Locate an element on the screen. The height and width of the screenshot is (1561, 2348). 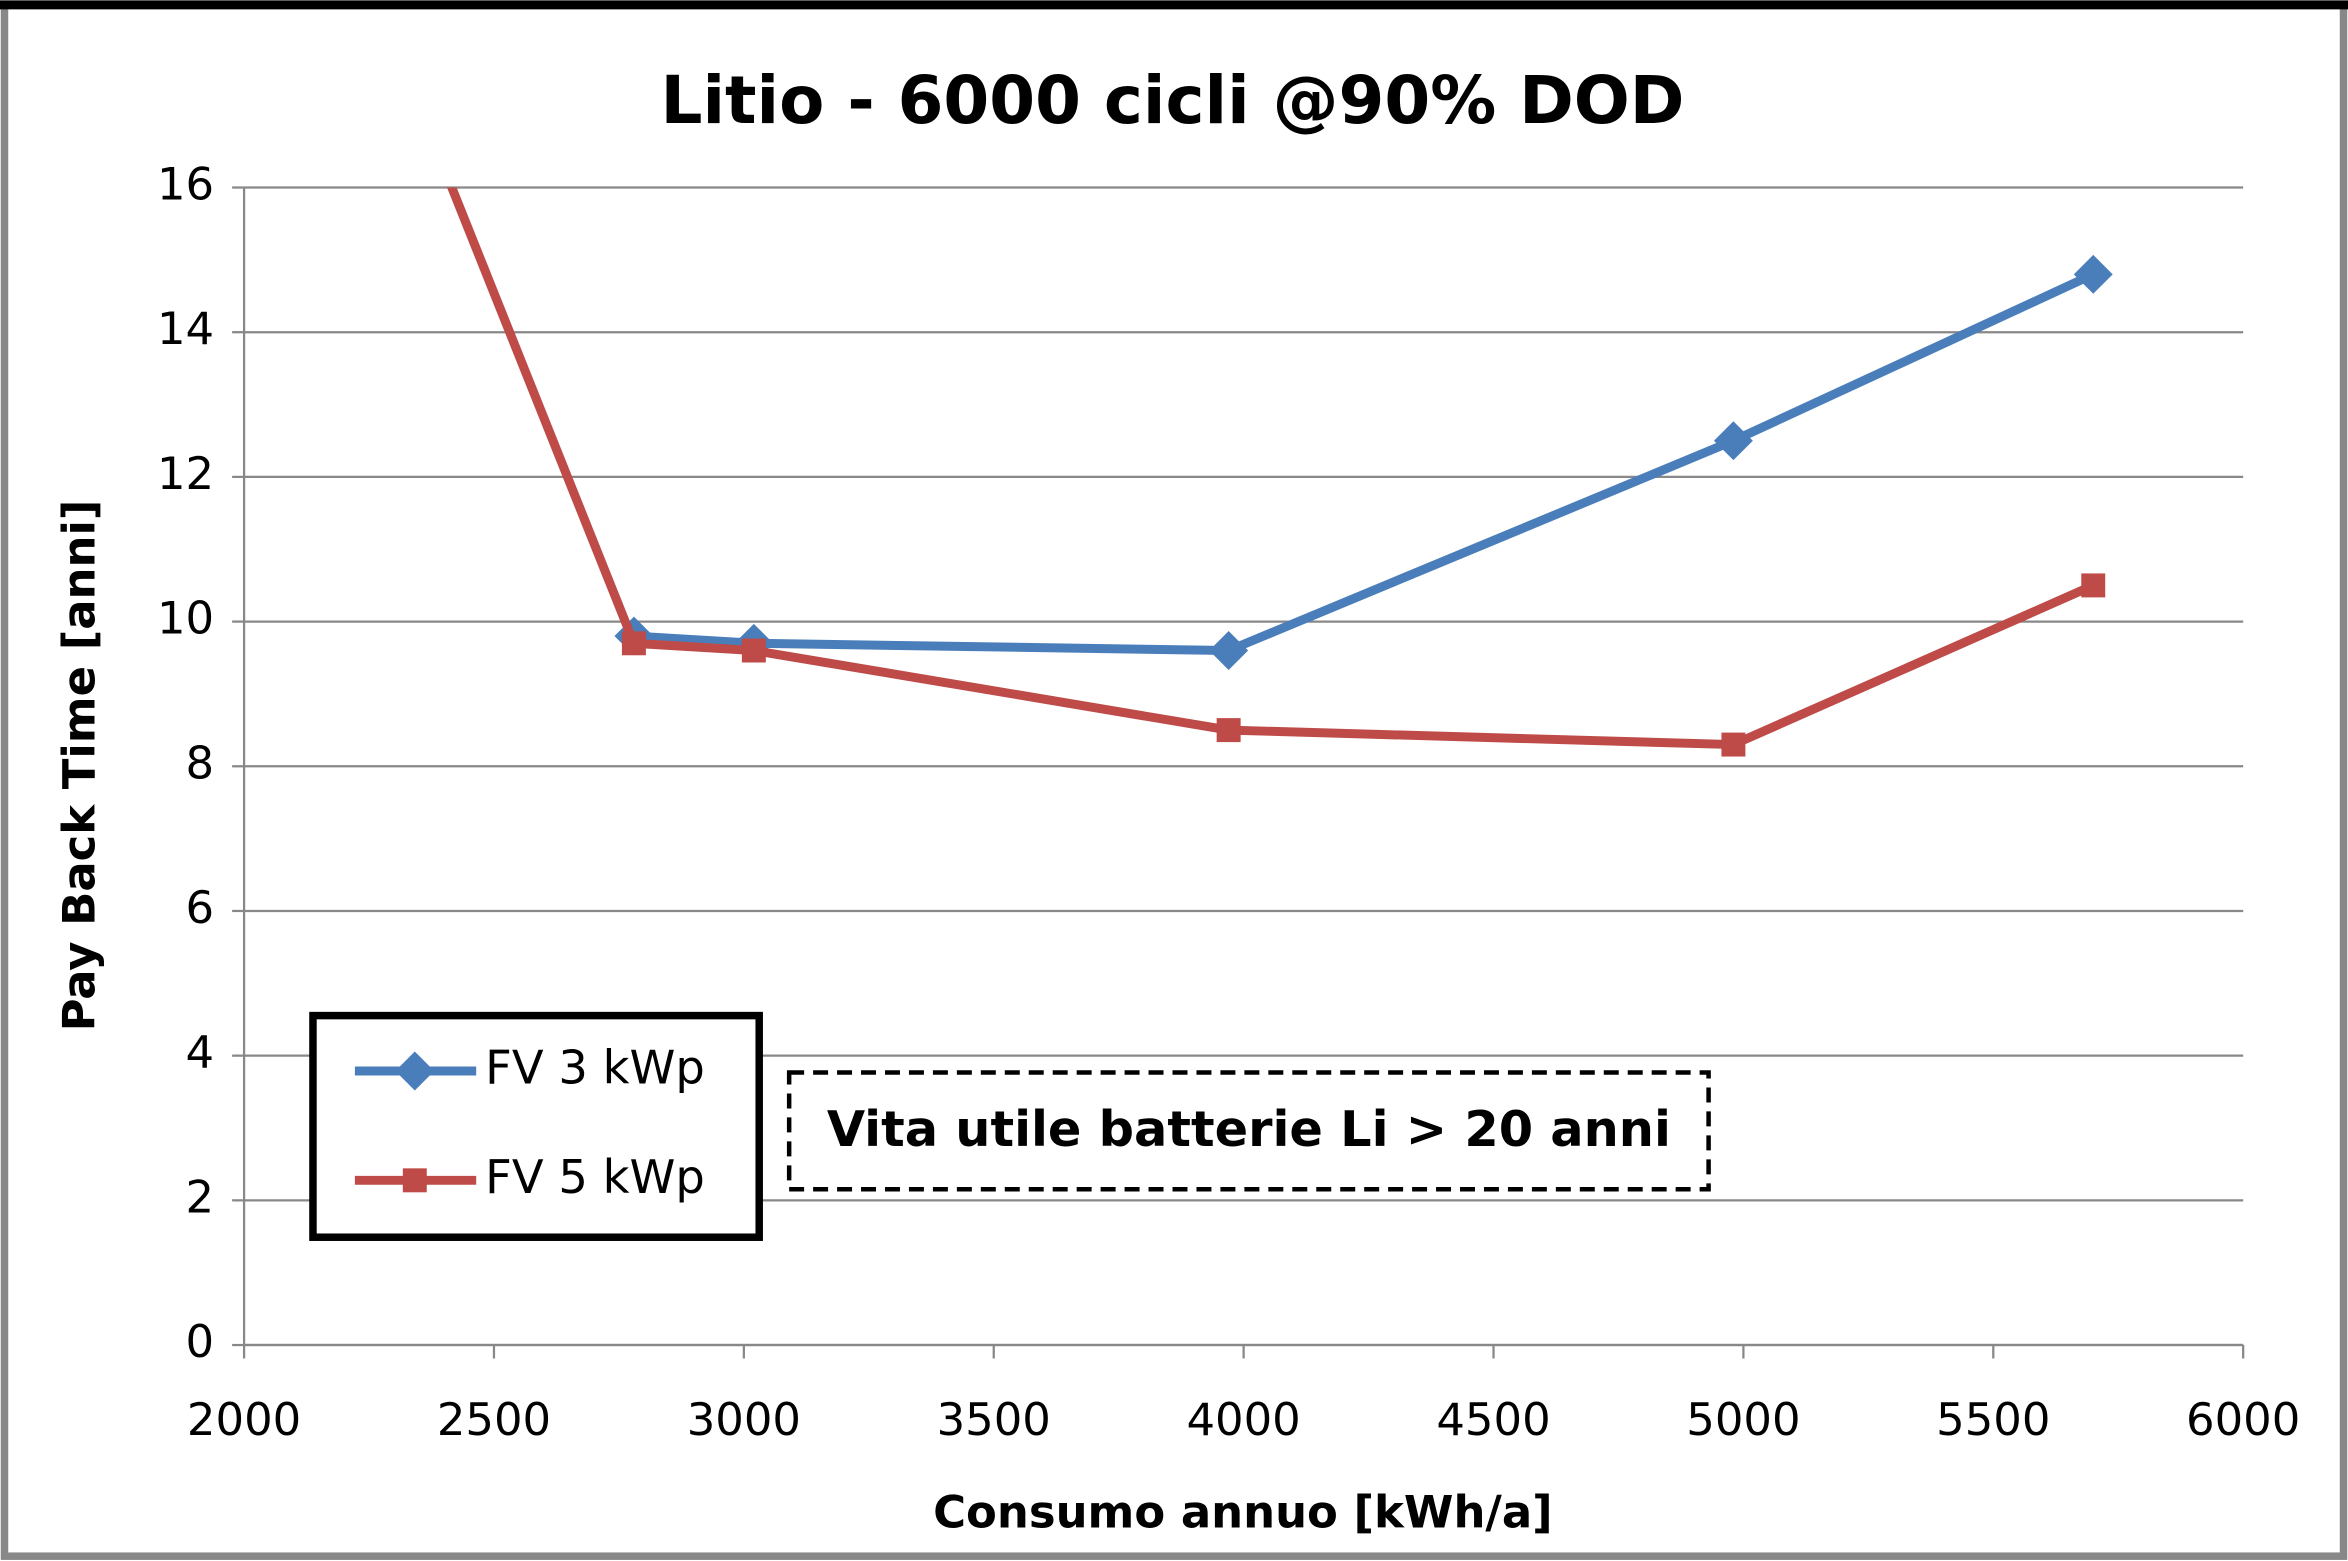
y-tick-label: 12 is located at coordinates (185, 473).